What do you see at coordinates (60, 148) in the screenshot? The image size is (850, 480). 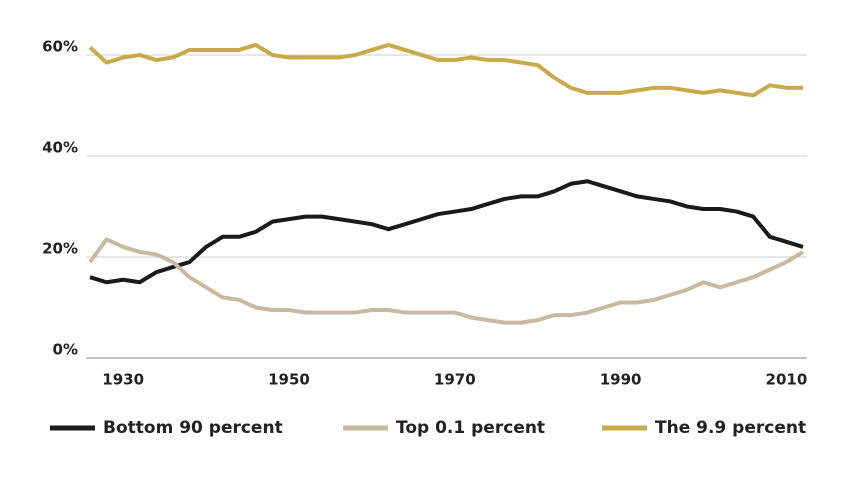 I see `y-tick-label: 40%` at bounding box center [60, 148].